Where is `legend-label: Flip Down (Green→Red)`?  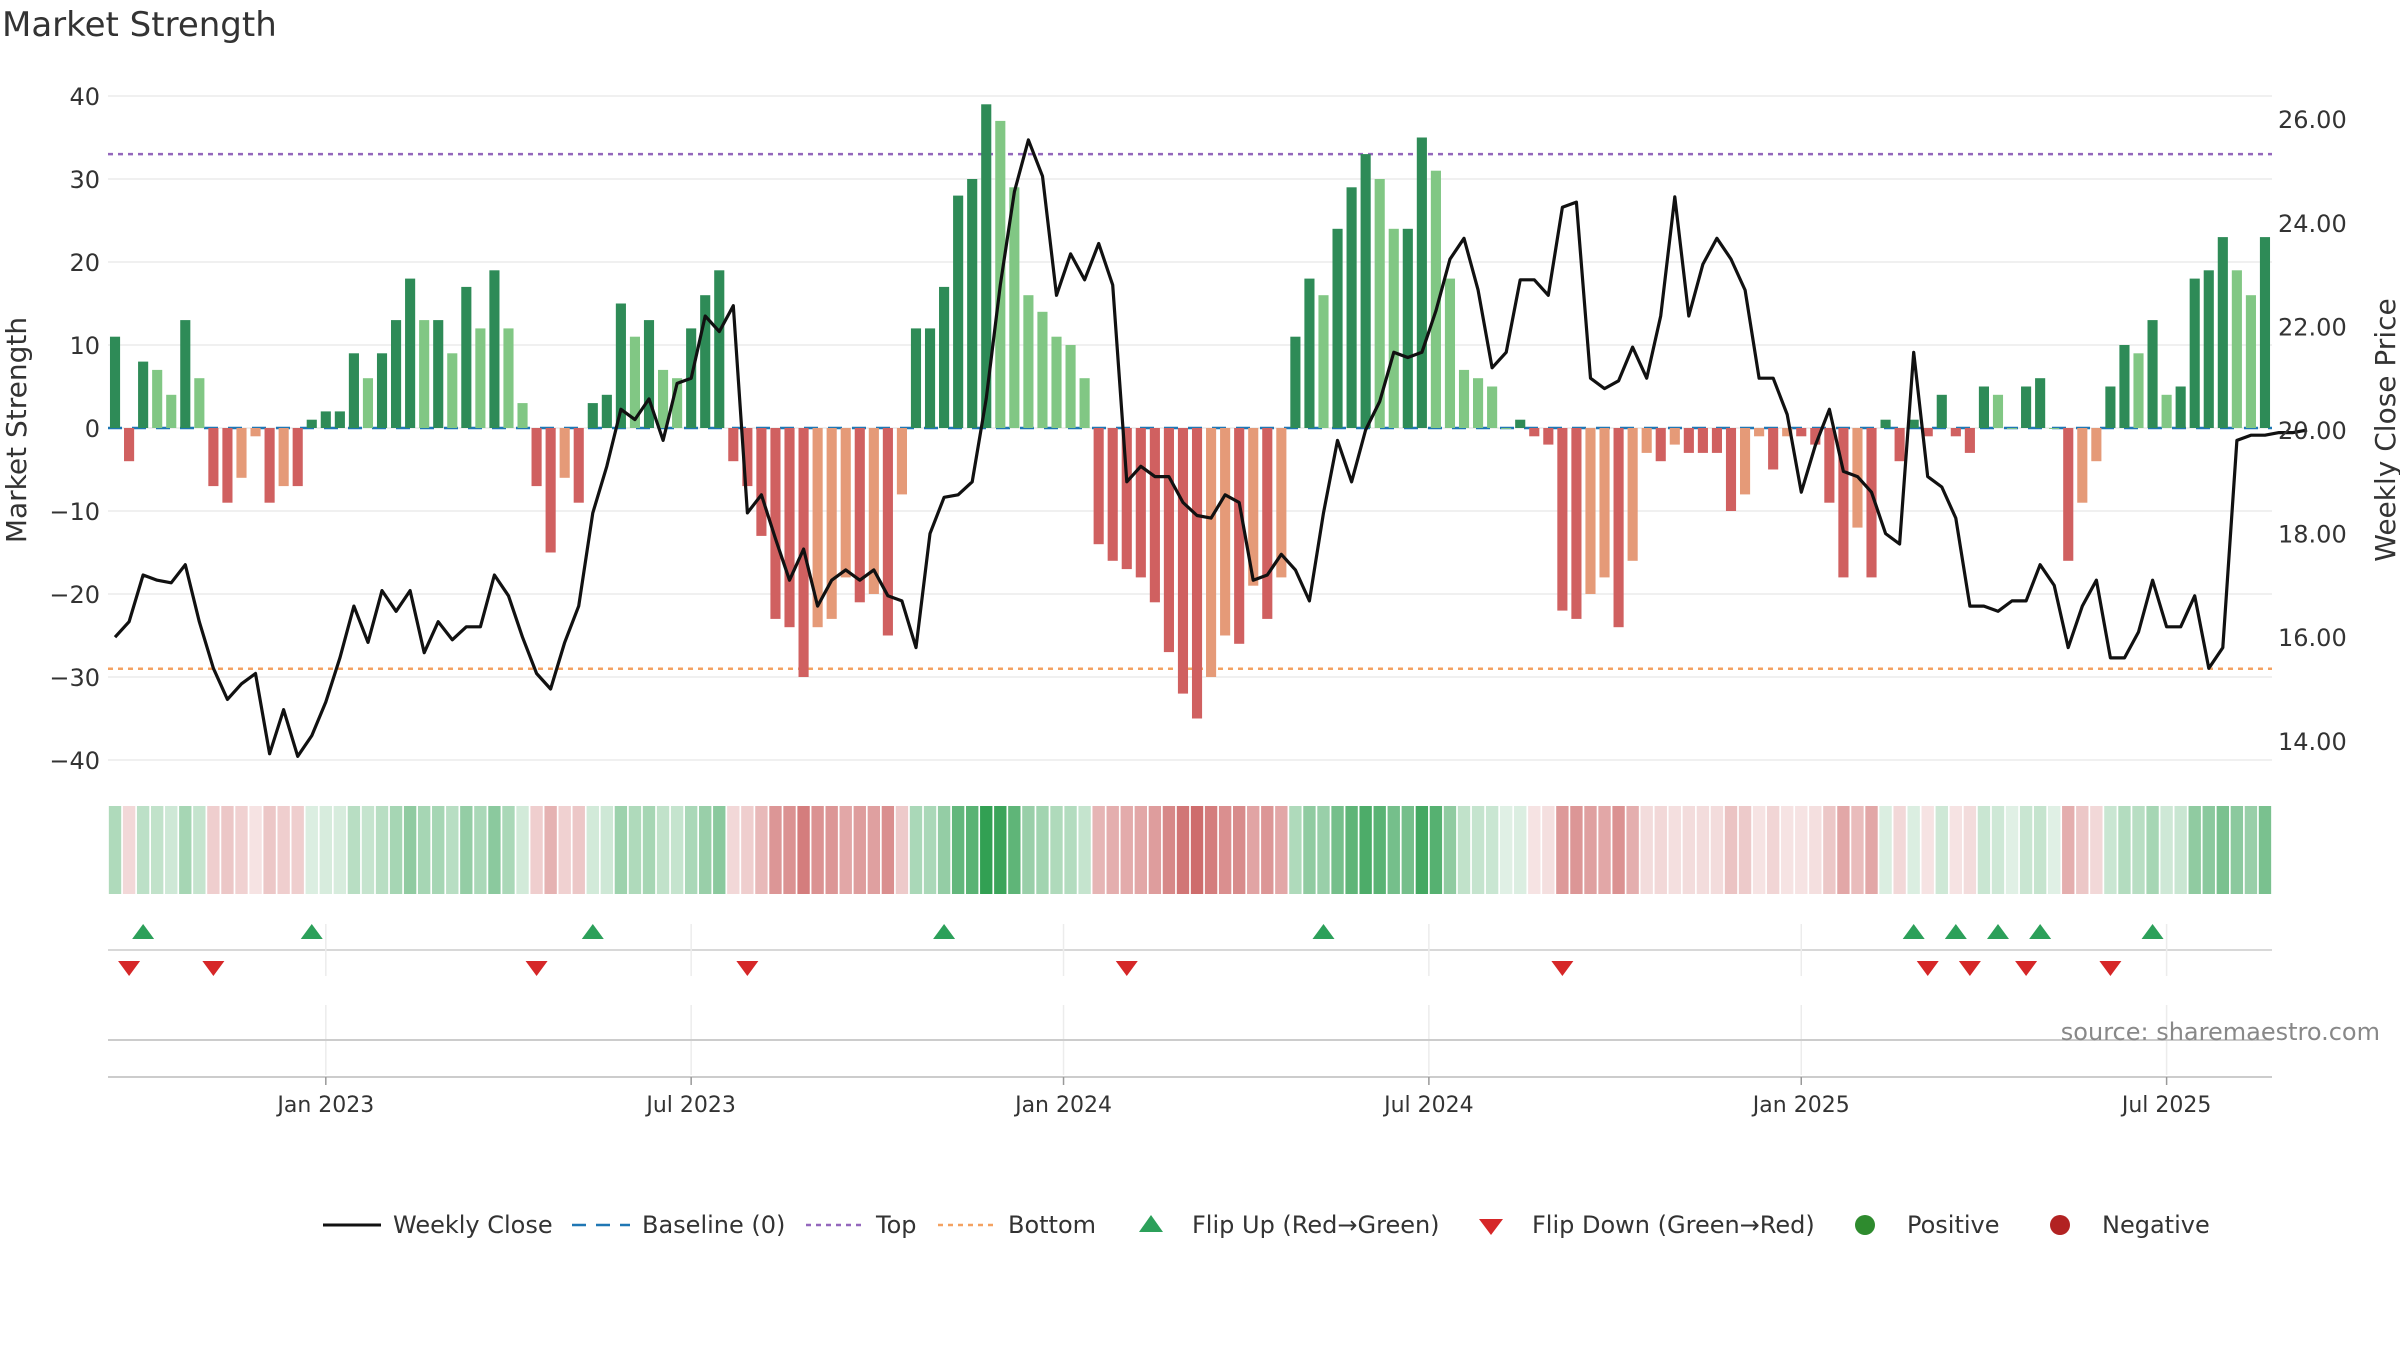 legend-label: Flip Down (Green→Red) is located at coordinates (1673, 1225).